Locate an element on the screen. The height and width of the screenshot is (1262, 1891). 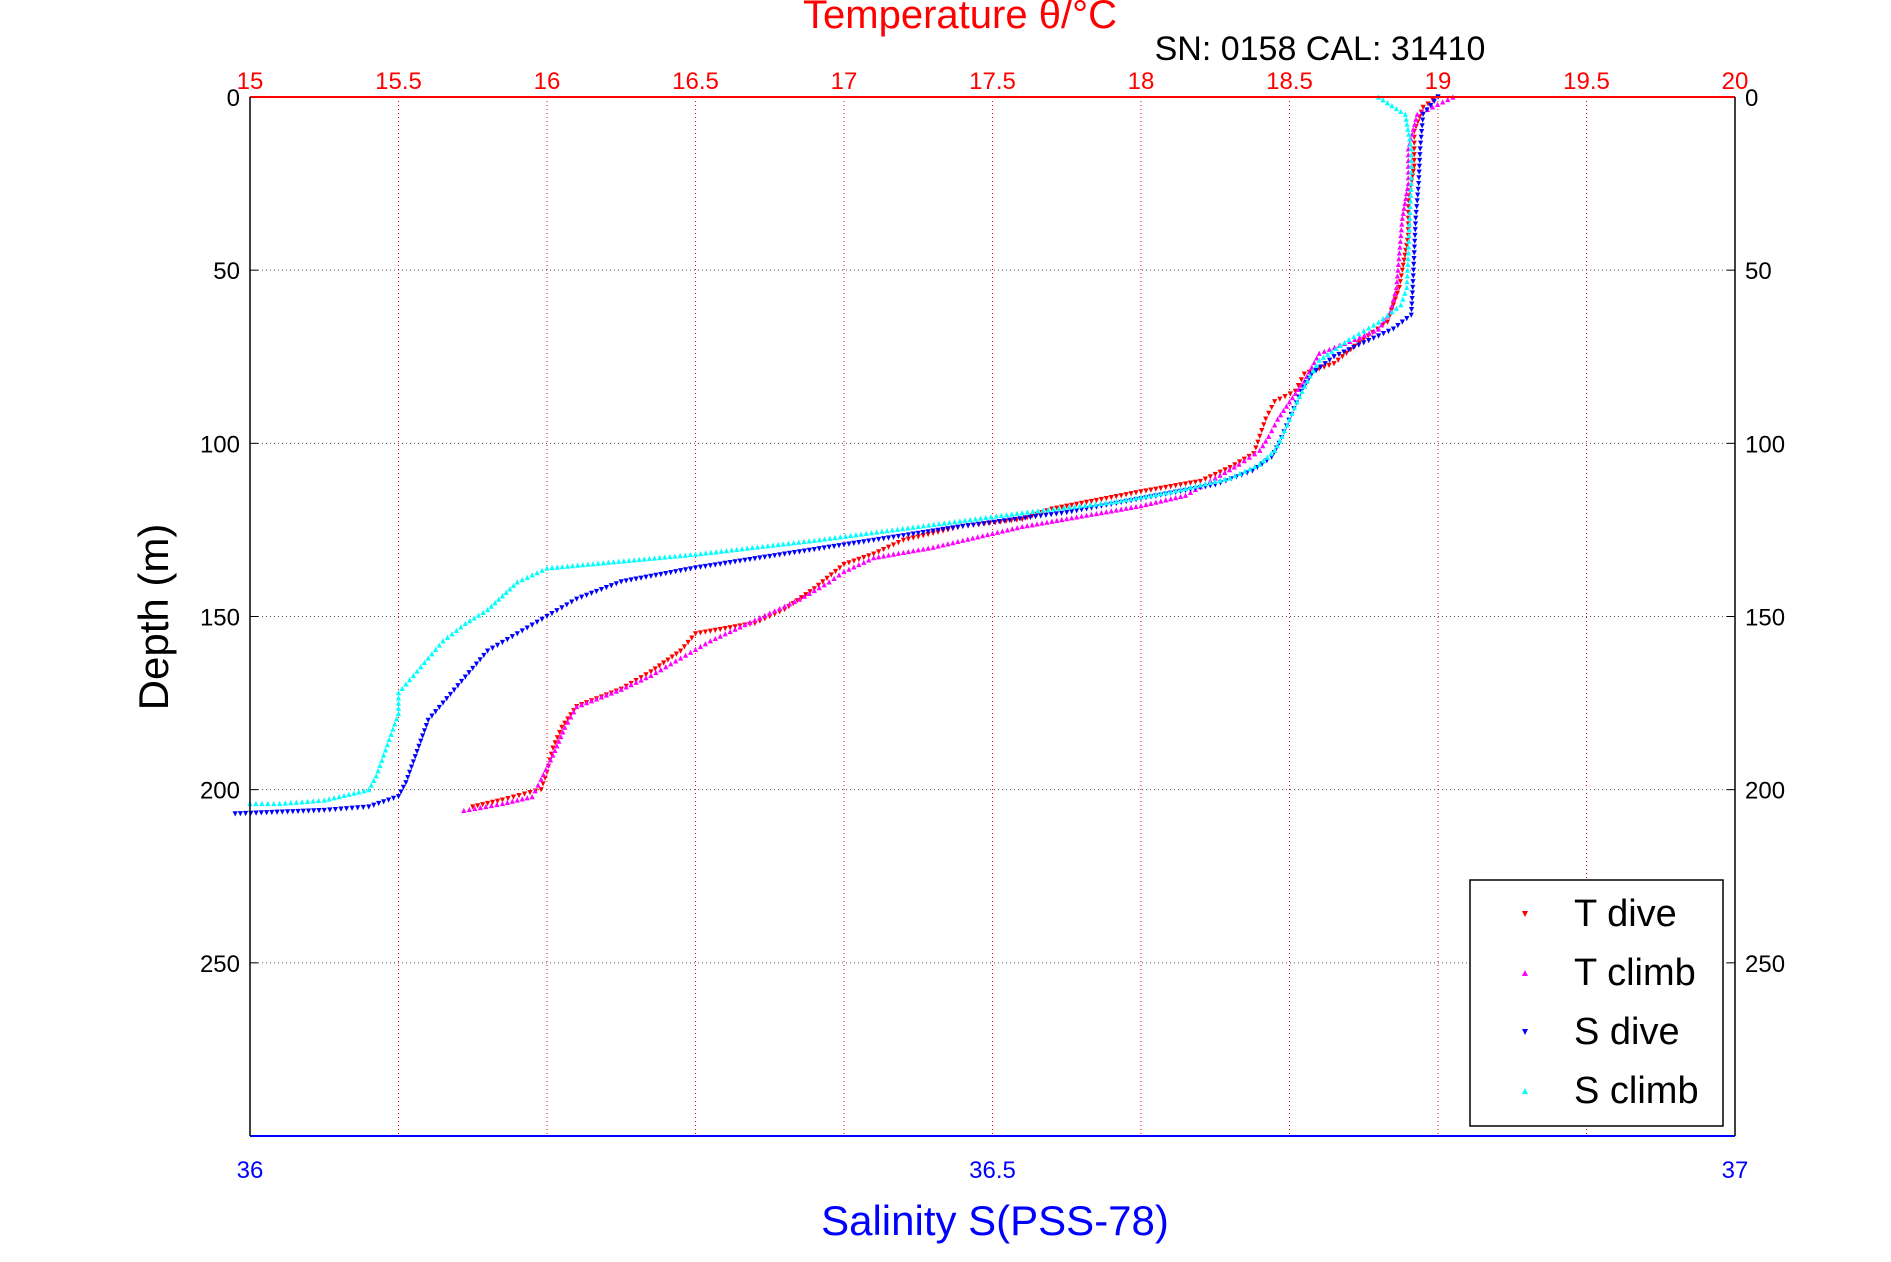
y-tick-label-left: 250 is located at coordinates (220, 964).